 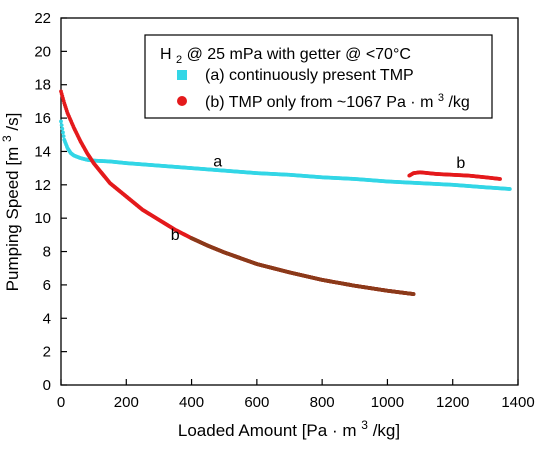 What do you see at coordinates (182, 75) in the screenshot?
I see `legend-swatch-a` at bounding box center [182, 75].